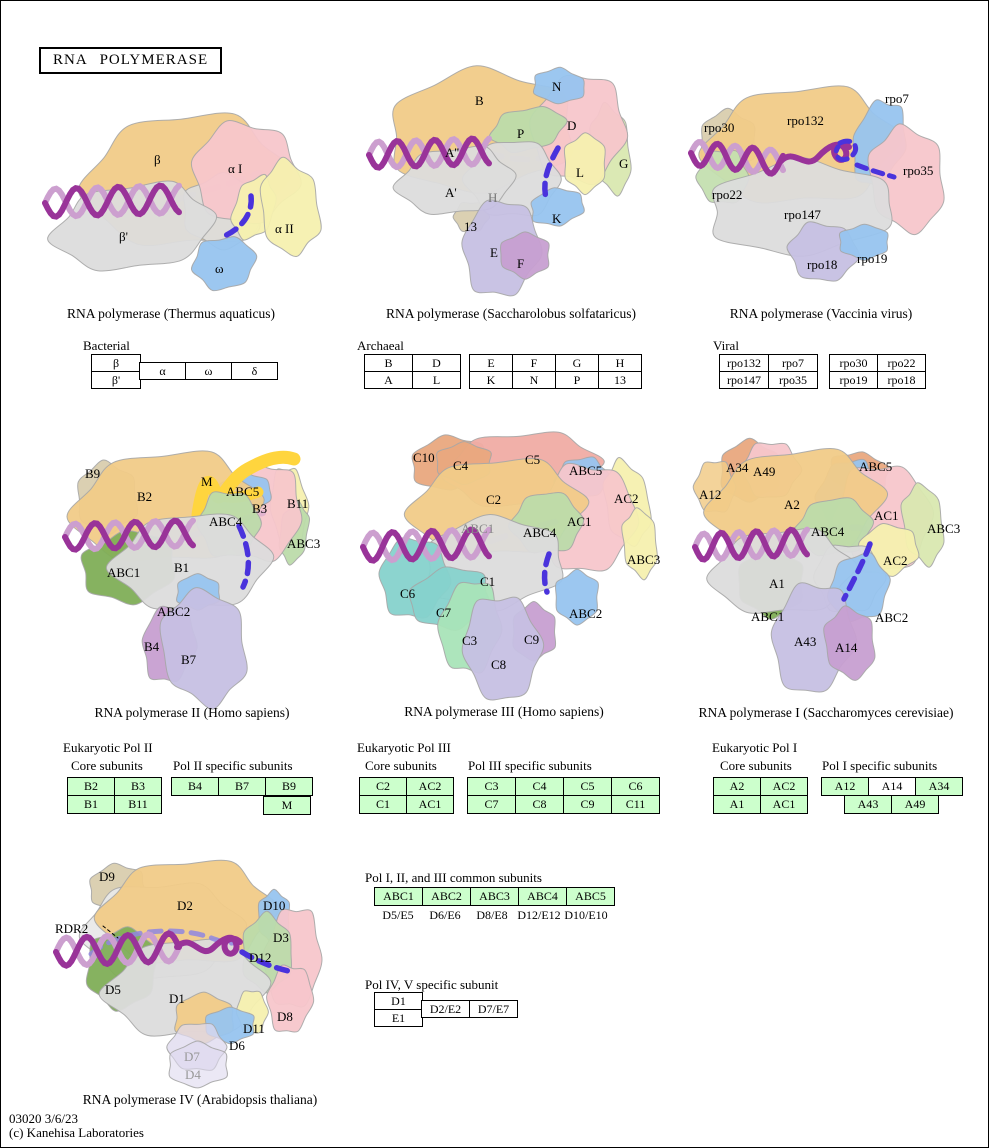 The width and height of the screenshot is (989, 1148). I want to click on footer-pathway-id: 03020 3/6/23, so click(43, 1118).